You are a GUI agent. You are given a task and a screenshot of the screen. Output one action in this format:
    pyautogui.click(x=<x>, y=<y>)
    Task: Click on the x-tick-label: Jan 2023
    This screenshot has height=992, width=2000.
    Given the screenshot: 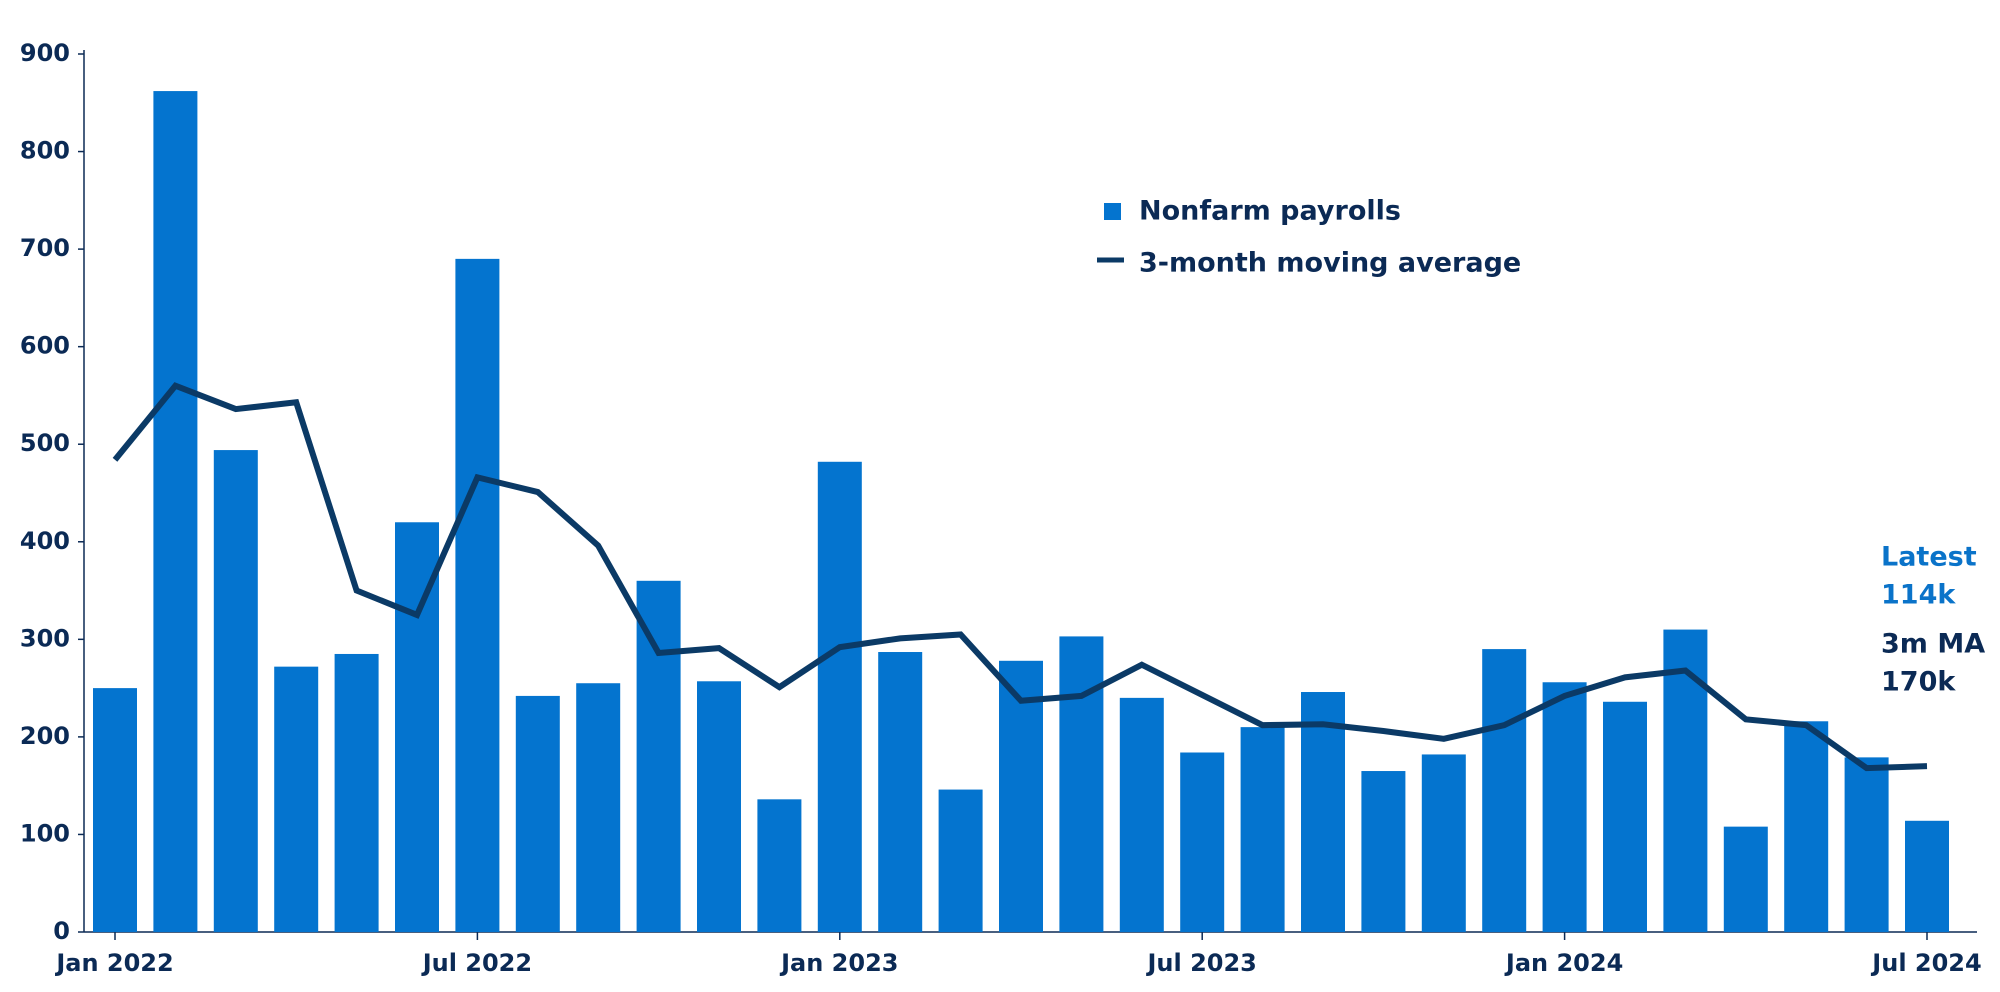 What is the action you would take?
    pyautogui.click(x=838, y=963)
    